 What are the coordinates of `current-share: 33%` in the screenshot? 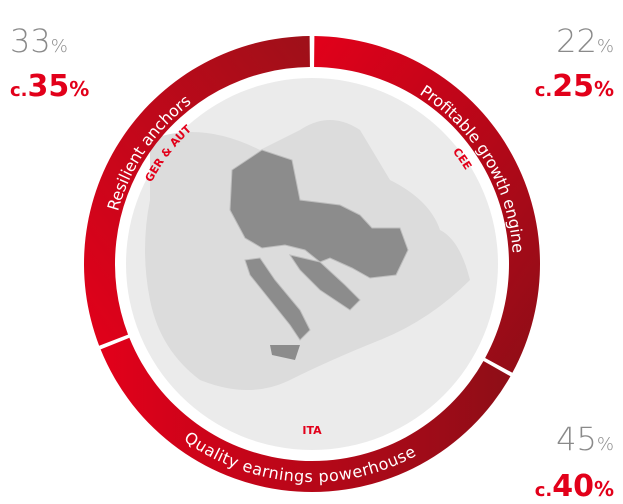 It's located at (39, 41).